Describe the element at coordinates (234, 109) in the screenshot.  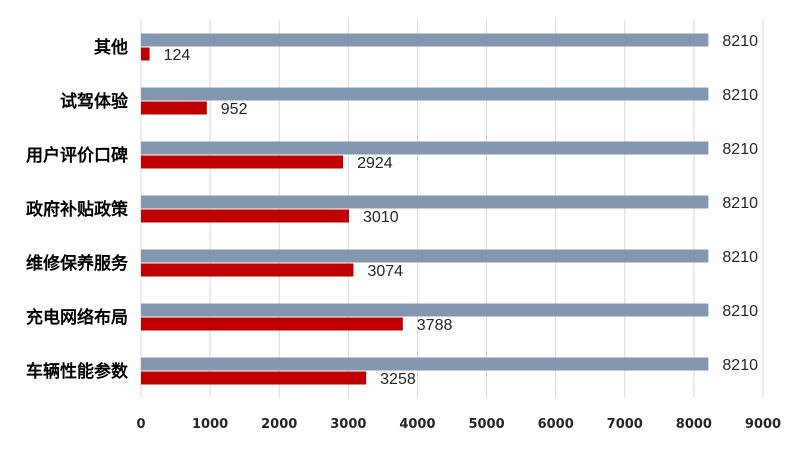
I see `data-label: 952` at that location.